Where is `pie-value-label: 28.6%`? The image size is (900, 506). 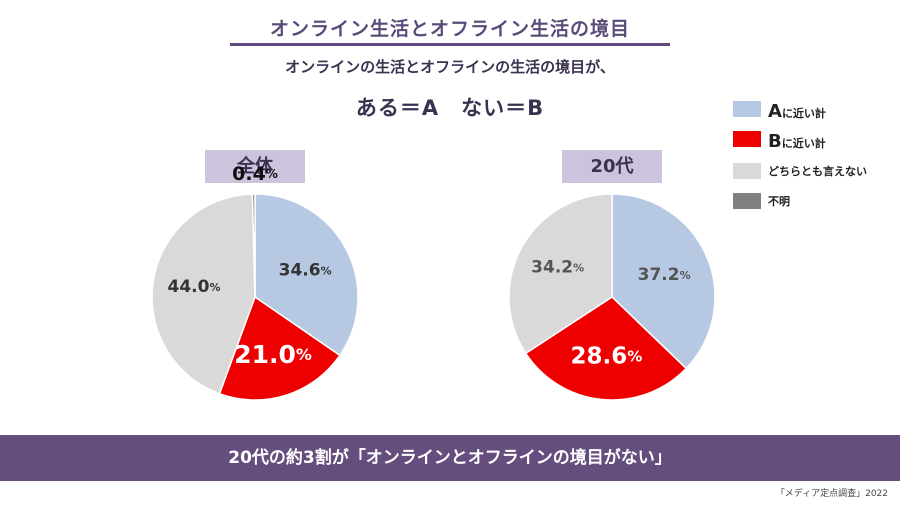 pie-value-label: 28.6% is located at coordinates (606, 356).